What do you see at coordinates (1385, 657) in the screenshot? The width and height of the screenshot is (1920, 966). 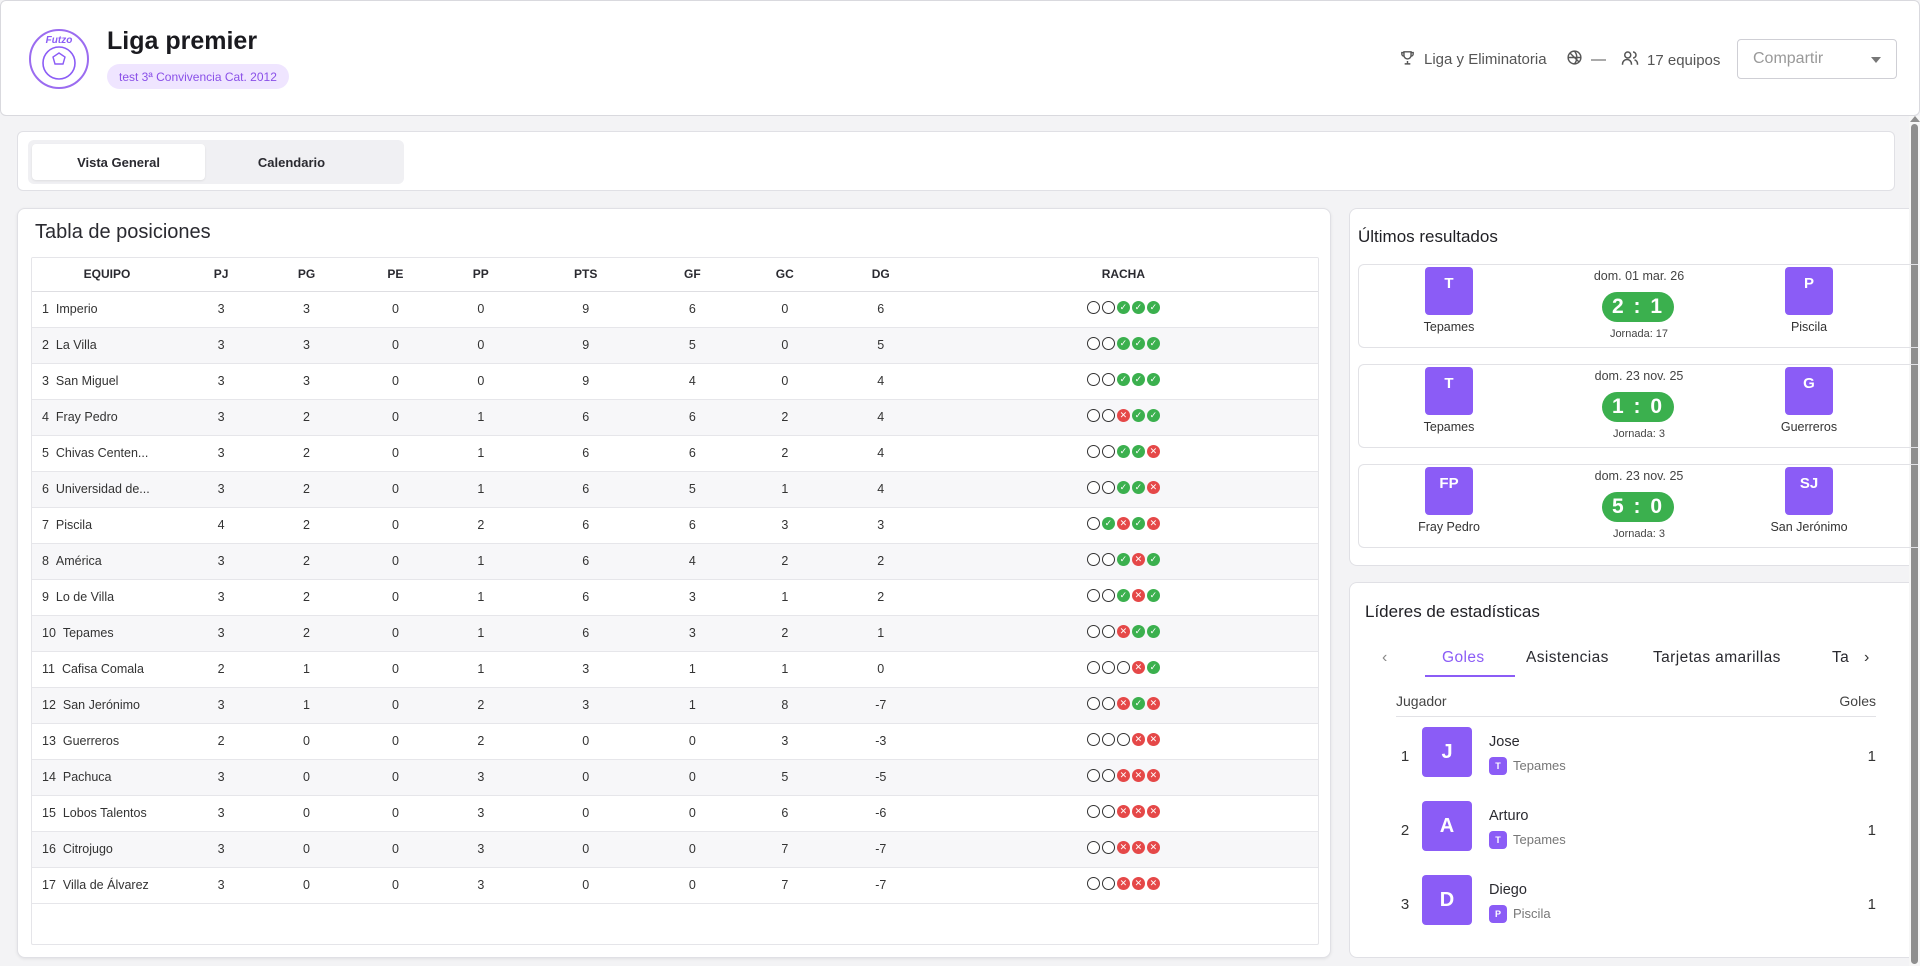 I see `chevron-left-icon: ‹` at bounding box center [1385, 657].